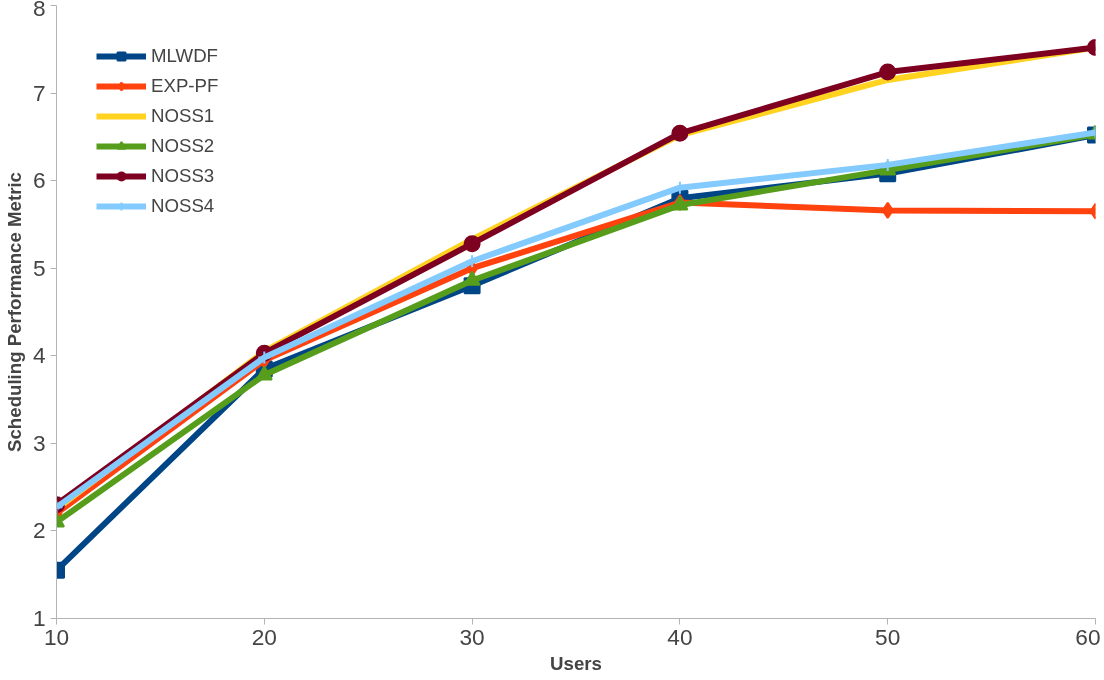 The image size is (1104, 680). Describe the element at coordinates (39, 267) in the screenshot. I see `y-tick-label: 5` at that location.